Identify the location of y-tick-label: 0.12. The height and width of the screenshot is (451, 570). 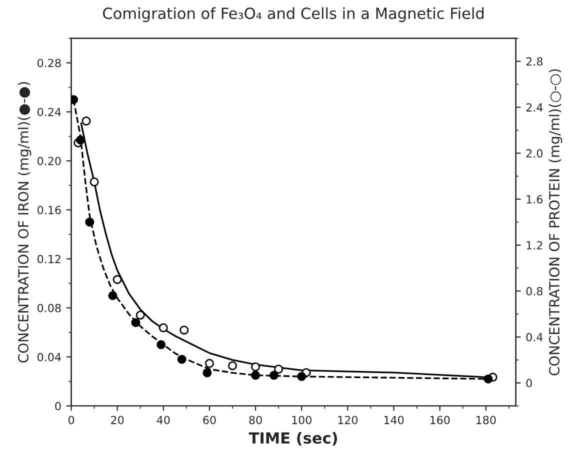
(49, 259).